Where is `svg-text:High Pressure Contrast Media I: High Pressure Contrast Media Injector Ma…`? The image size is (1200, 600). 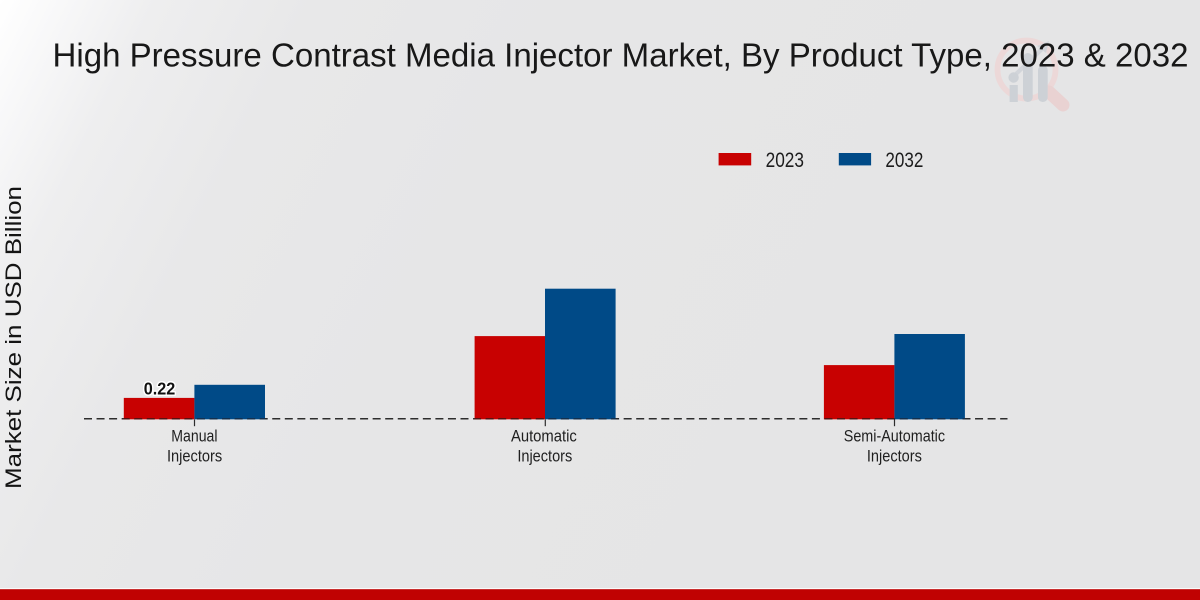
svg-text:High Pressure Contrast Media I: High Pressure Contrast Media Injector Ma… is located at coordinates (621, 55).